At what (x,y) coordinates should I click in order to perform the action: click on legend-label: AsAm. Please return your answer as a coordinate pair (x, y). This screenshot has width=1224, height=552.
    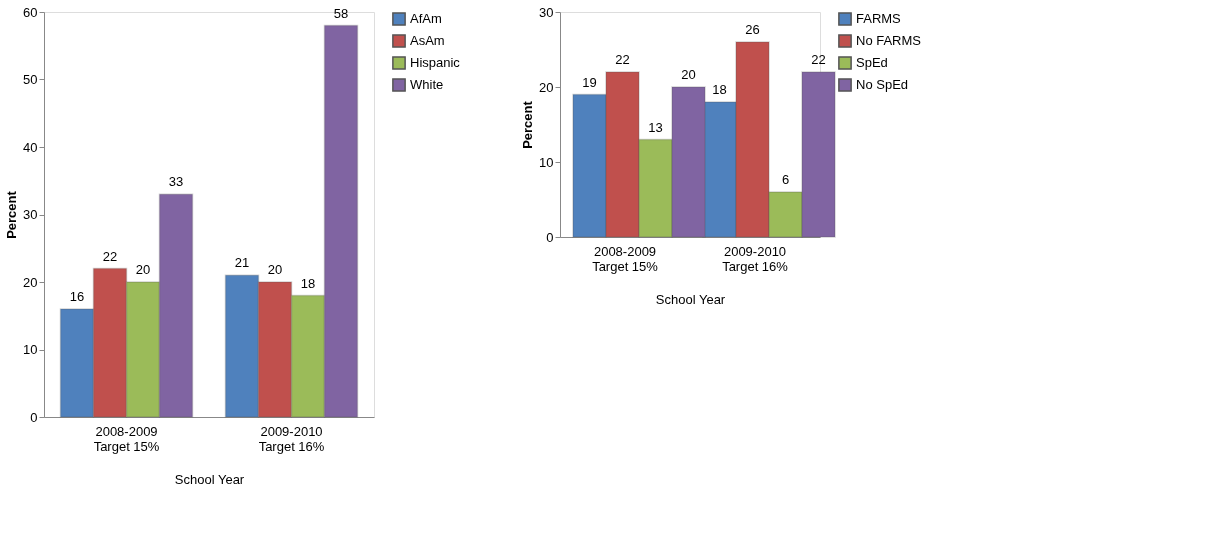
    Looking at the image, I should click on (427, 40).